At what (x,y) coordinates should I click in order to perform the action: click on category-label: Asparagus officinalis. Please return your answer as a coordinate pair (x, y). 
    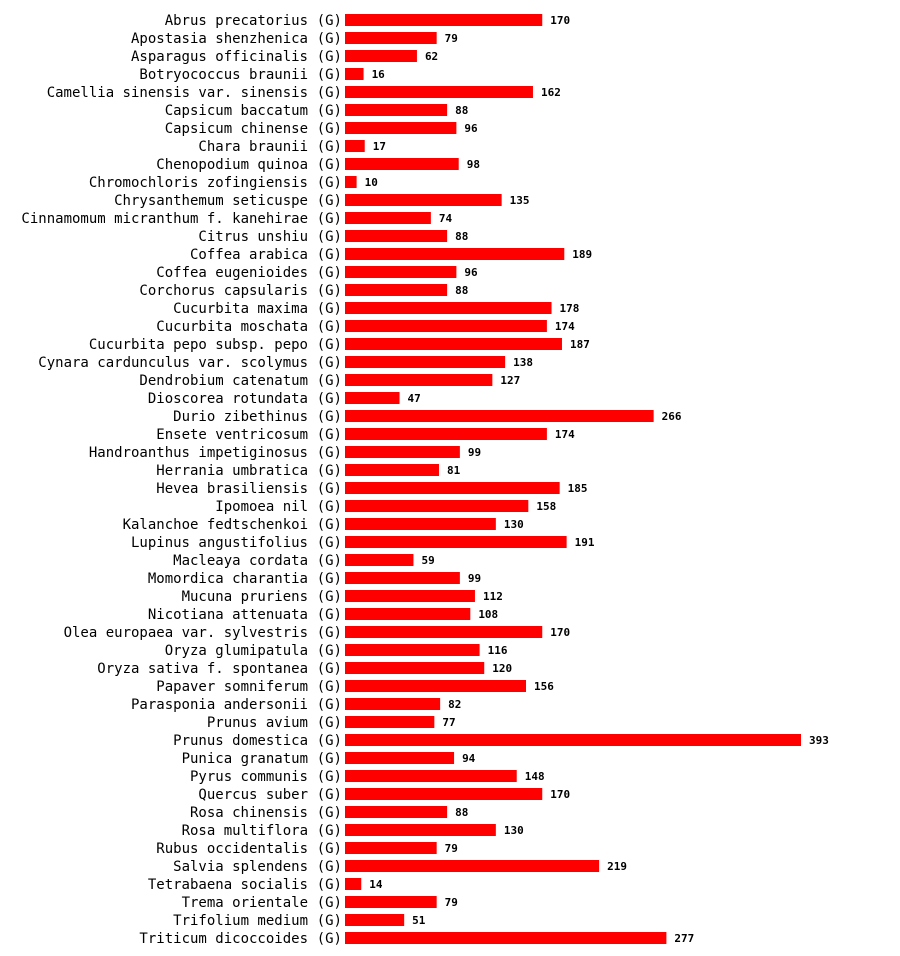
    Looking at the image, I should click on (219, 57).